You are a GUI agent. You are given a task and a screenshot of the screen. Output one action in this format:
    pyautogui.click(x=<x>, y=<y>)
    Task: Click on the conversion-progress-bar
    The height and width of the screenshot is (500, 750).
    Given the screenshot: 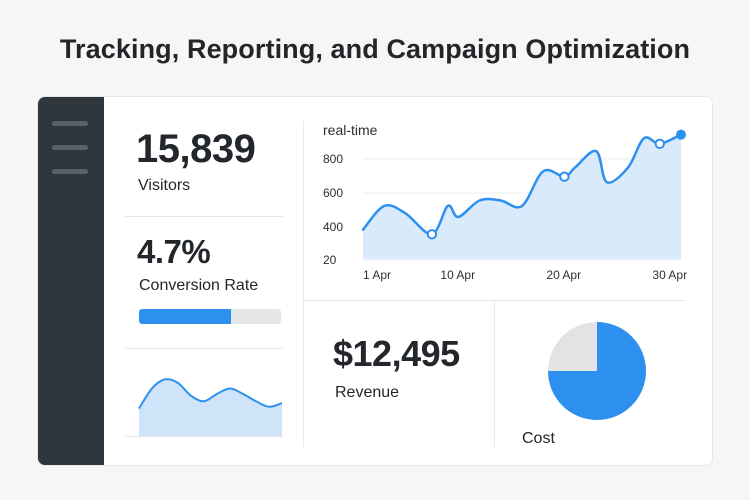 What is the action you would take?
    pyautogui.click(x=210, y=316)
    